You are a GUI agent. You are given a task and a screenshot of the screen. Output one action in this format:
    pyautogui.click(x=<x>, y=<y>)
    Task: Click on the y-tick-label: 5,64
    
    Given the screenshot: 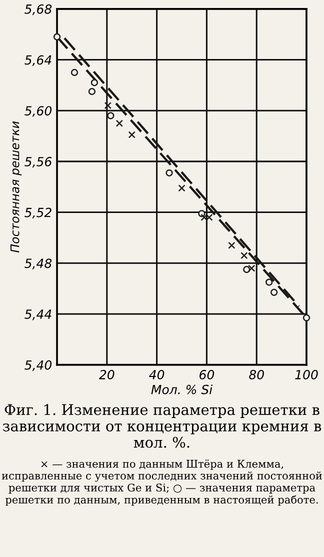 What is the action you would take?
    pyautogui.click(x=38, y=60)
    